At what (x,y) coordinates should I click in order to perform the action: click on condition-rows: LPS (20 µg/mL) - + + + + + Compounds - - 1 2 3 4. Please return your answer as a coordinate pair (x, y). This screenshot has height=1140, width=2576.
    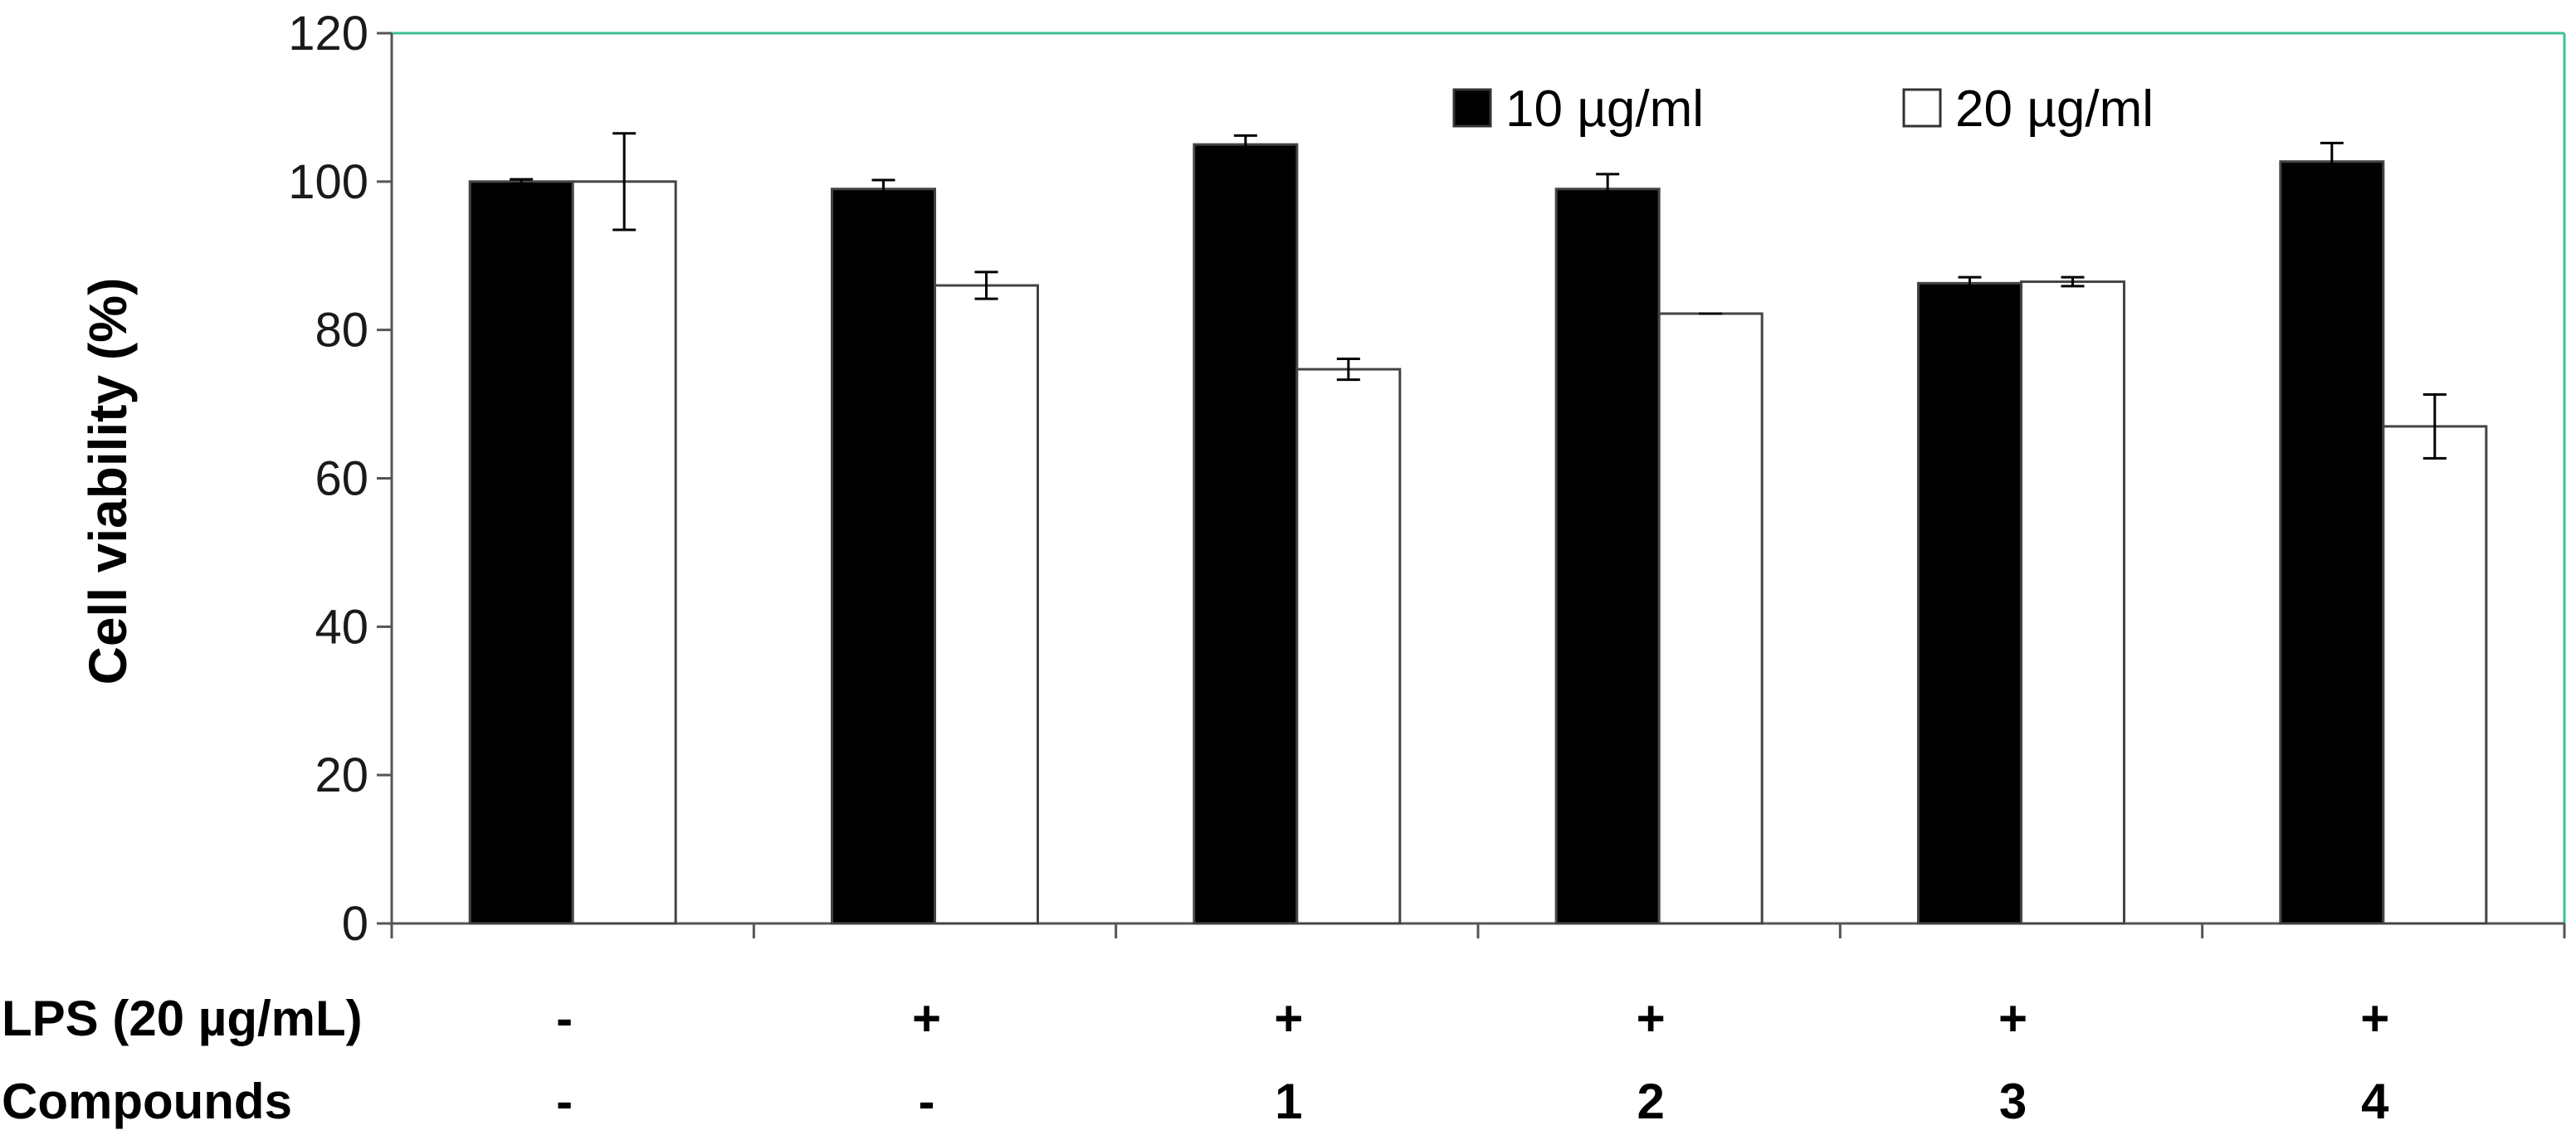
    Looking at the image, I should click on (1196, 1060).